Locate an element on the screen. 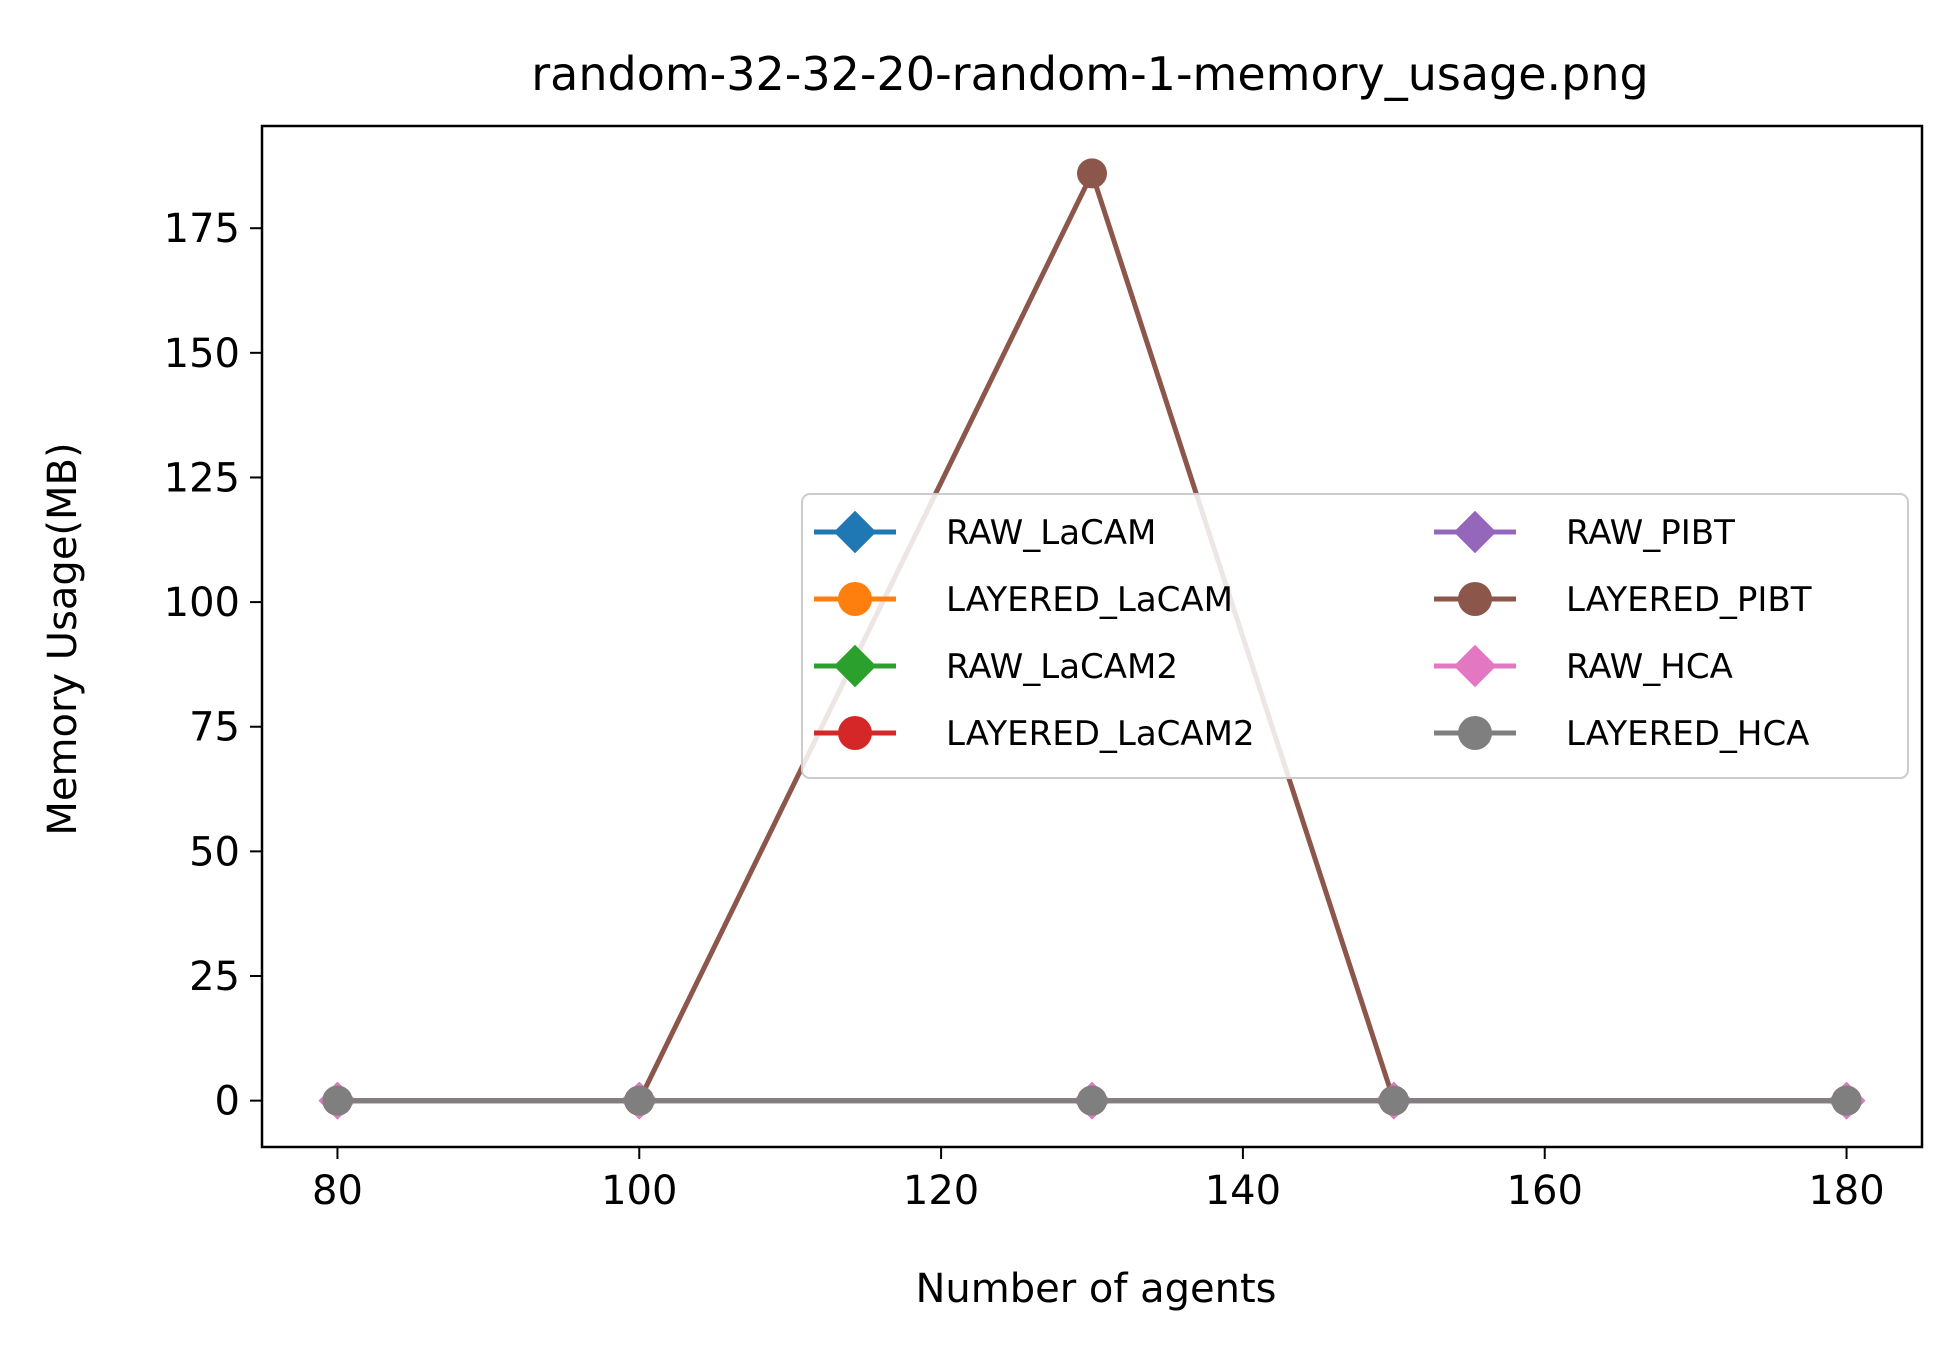  legend-label: RAW_LaCAM is located at coordinates (1051, 533).